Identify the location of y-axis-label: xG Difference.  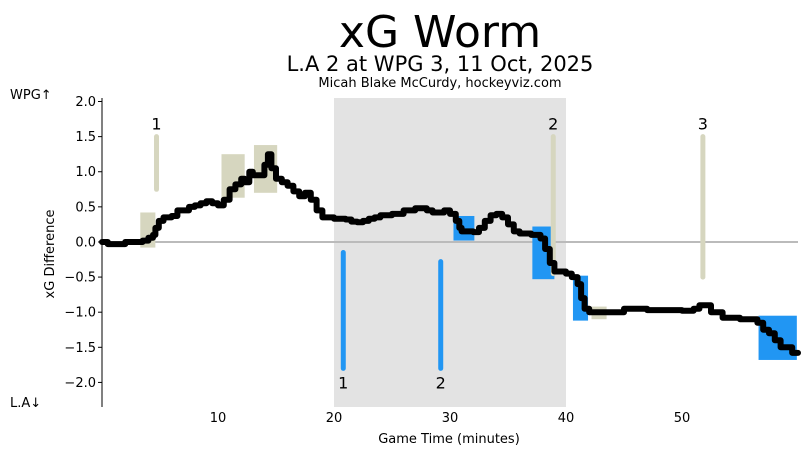
(50, 254).